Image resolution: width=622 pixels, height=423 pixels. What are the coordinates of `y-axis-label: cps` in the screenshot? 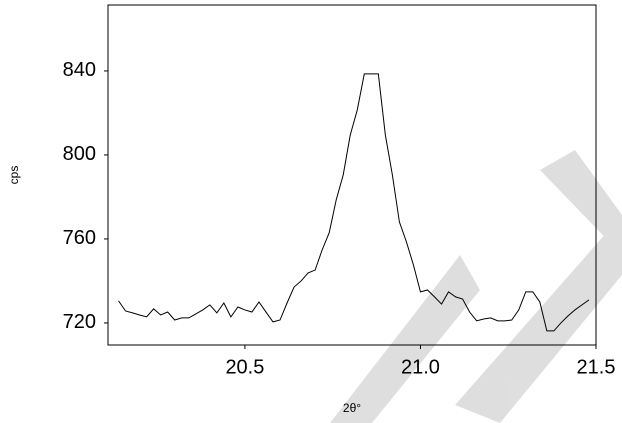 It's located at (14, 175).